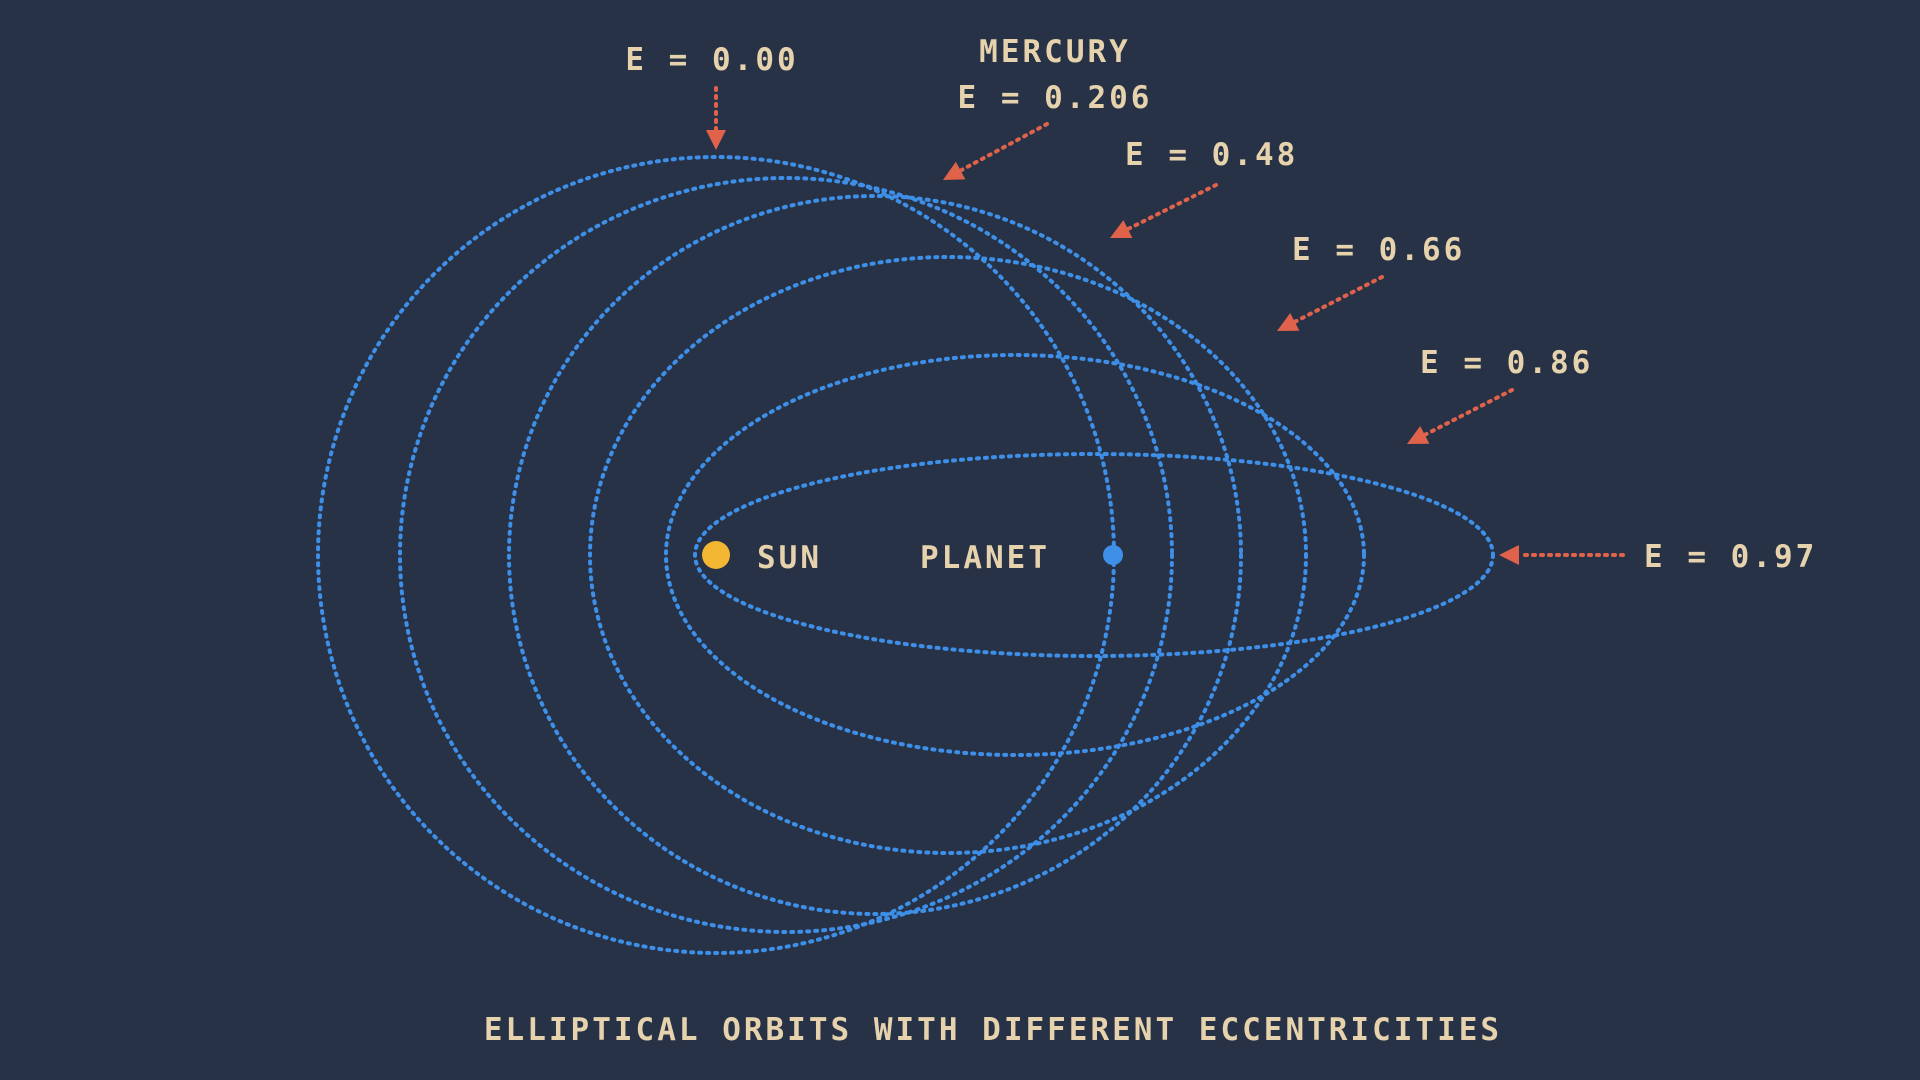 The image size is (1920, 1080). I want to click on eccentricity-label: E = 0.48, so click(1211, 155).